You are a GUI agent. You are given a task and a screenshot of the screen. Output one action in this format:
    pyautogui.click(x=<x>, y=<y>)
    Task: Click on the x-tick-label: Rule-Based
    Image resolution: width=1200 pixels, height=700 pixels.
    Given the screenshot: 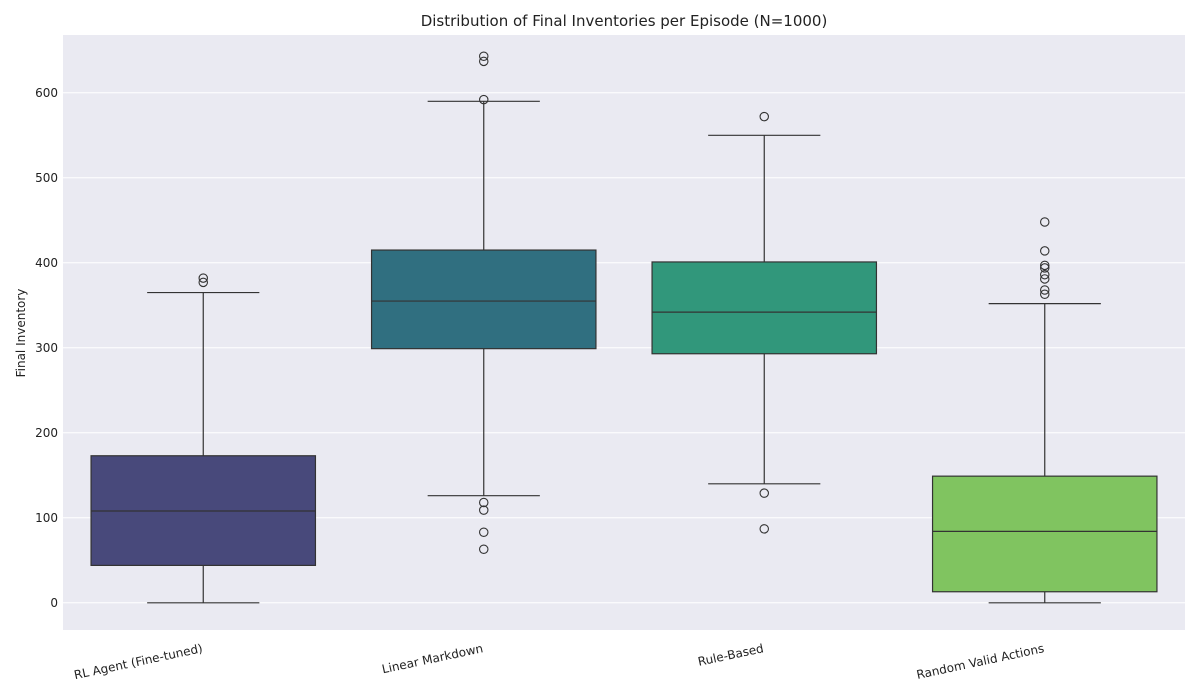 What is the action you would take?
    pyautogui.click(x=731, y=655)
    